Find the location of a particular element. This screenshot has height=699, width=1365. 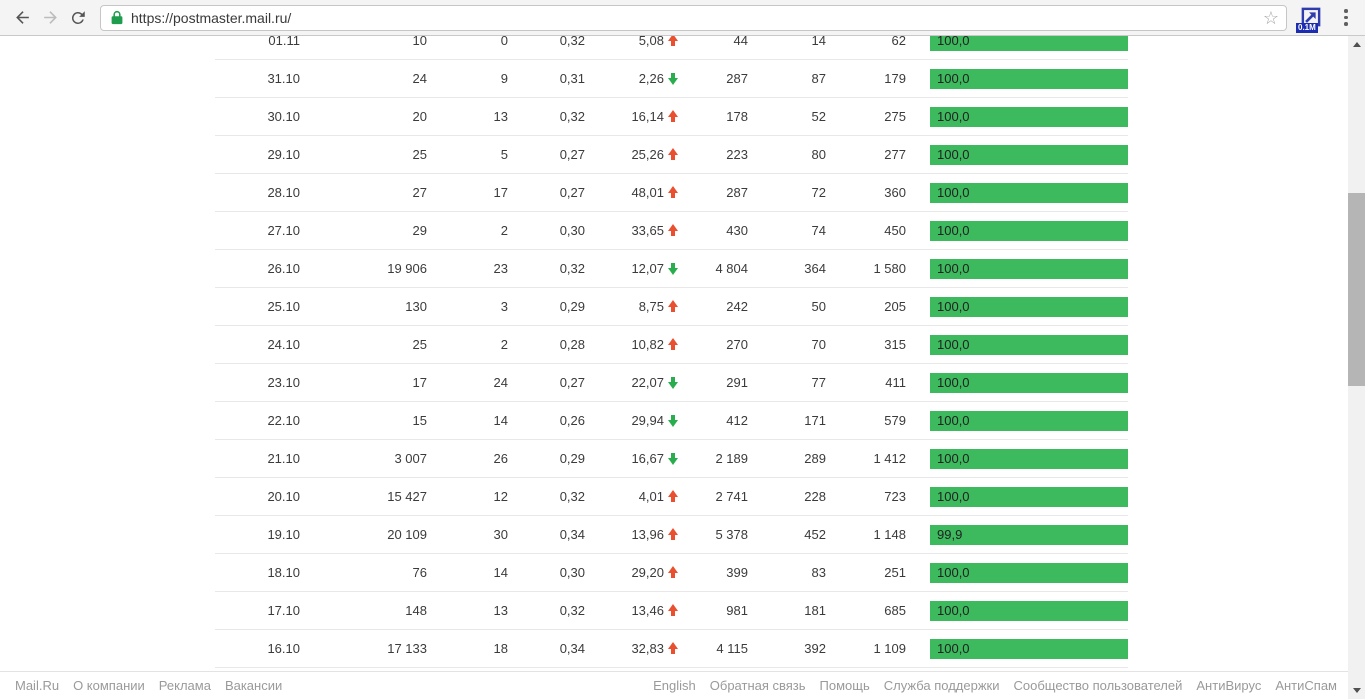

value-cell-4: 270 is located at coordinates (737, 344).